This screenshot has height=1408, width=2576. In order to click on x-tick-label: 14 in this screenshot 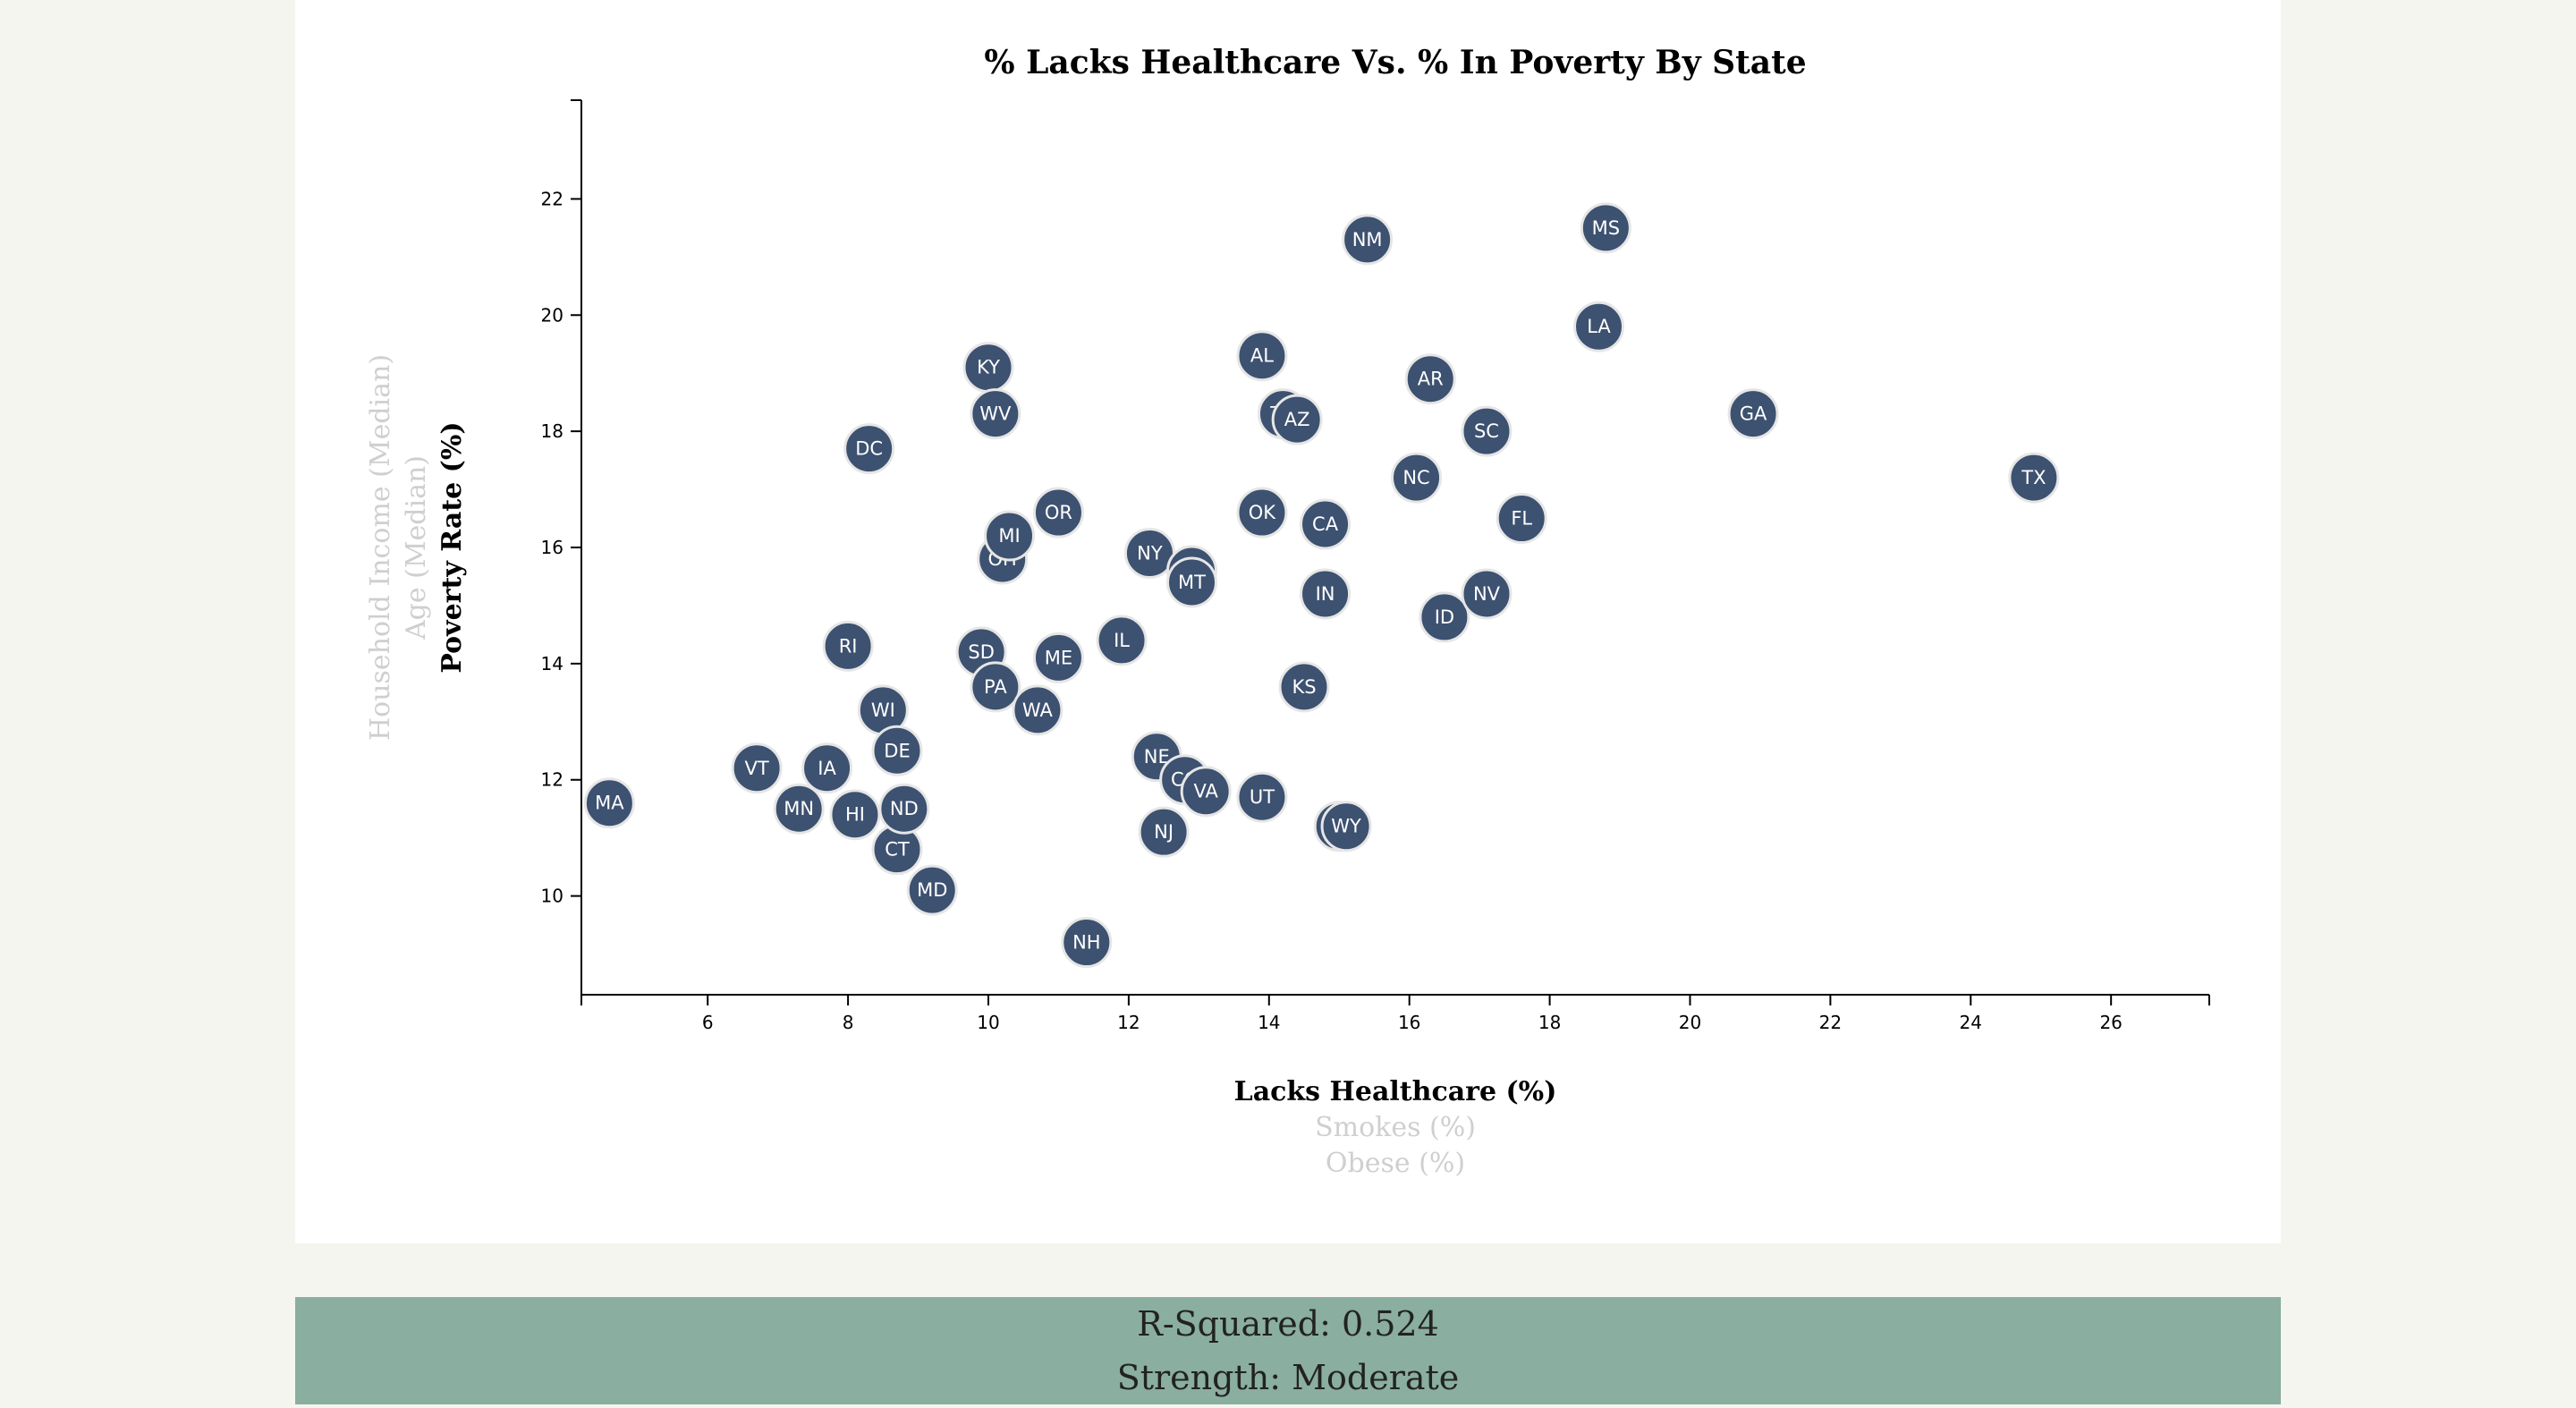, I will do `click(1269, 1023)`.